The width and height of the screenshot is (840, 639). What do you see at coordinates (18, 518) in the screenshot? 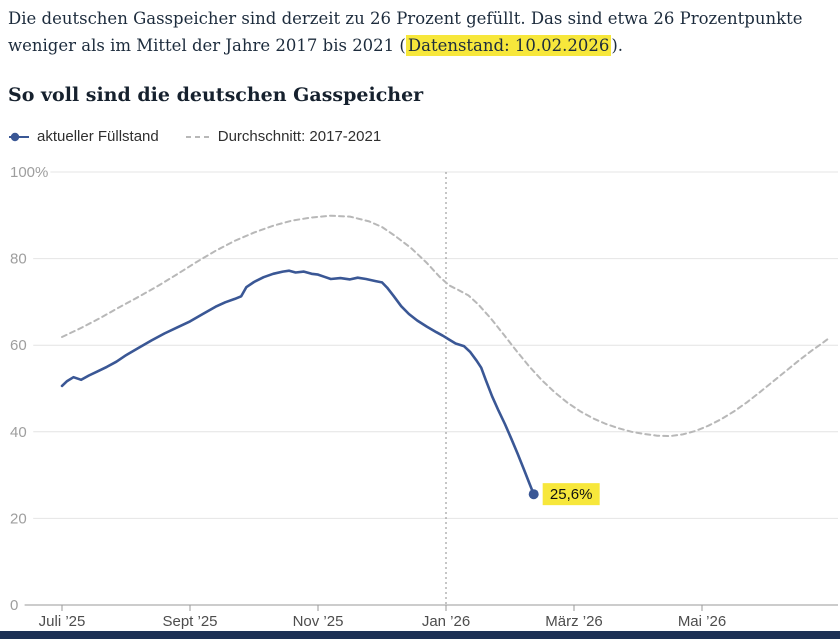
I see `y-axis-label: 20` at bounding box center [18, 518].